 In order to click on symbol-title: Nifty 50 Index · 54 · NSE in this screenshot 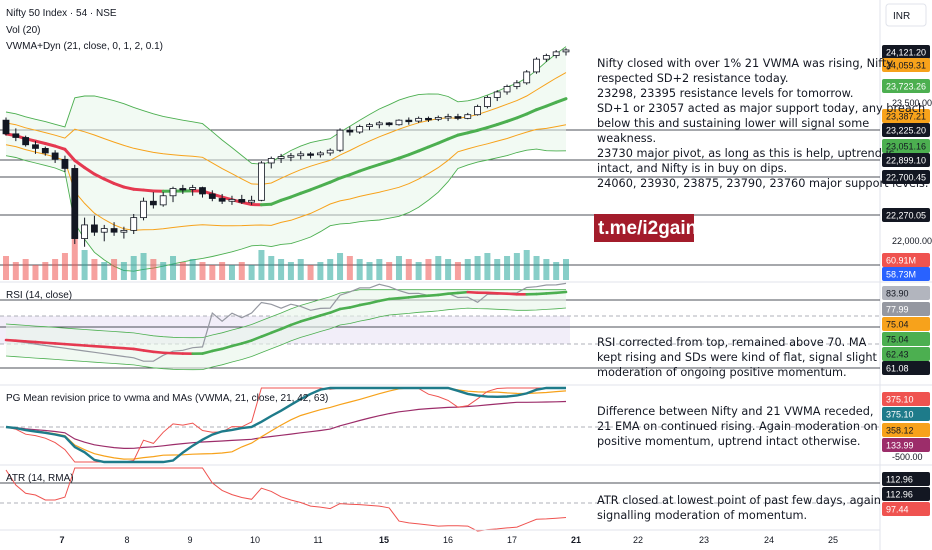, I will do `click(61, 13)`.